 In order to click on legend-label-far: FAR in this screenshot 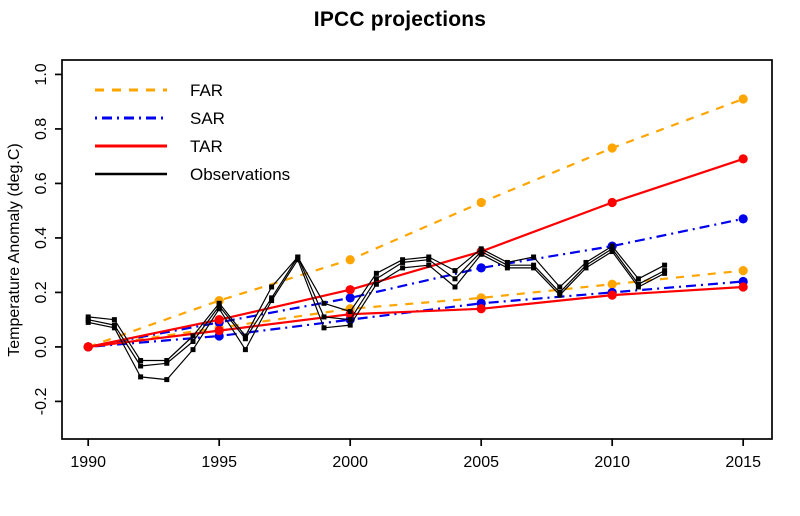, I will do `click(206, 90)`.